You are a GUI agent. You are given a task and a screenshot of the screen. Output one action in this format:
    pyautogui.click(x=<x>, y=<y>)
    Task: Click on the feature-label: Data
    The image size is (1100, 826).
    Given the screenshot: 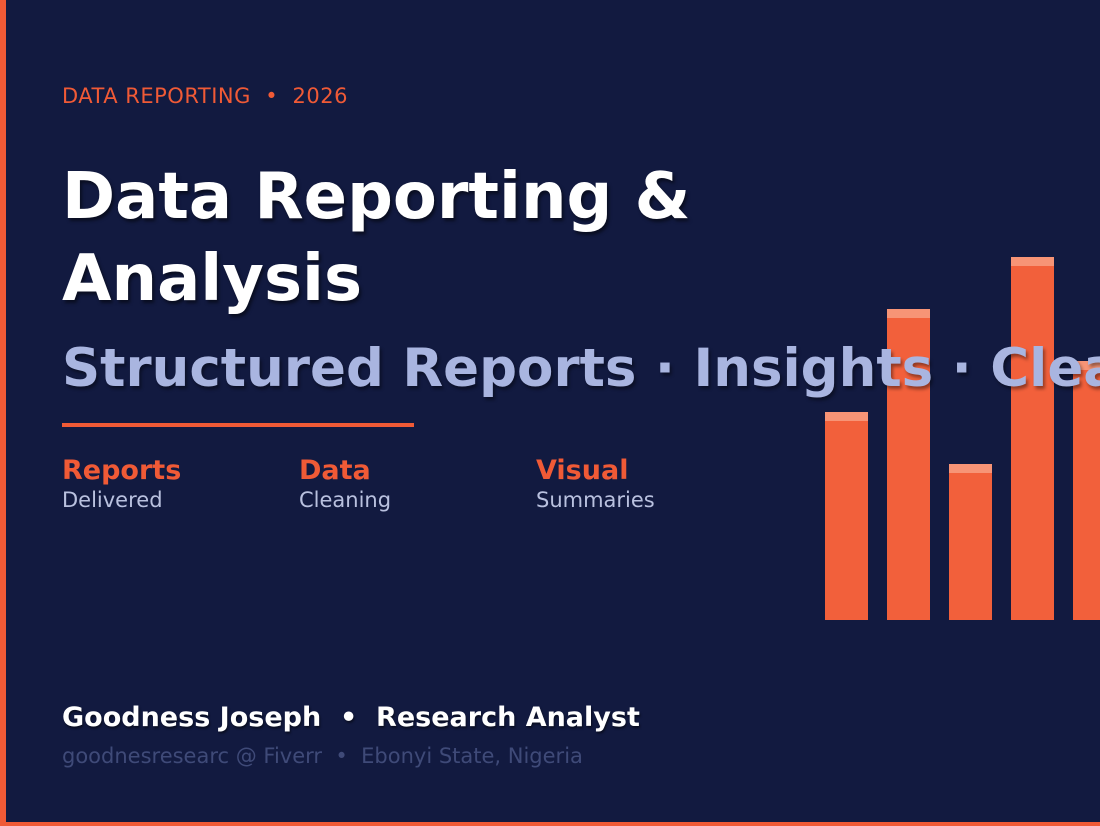 What is the action you would take?
    pyautogui.click(x=335, y=470)
    